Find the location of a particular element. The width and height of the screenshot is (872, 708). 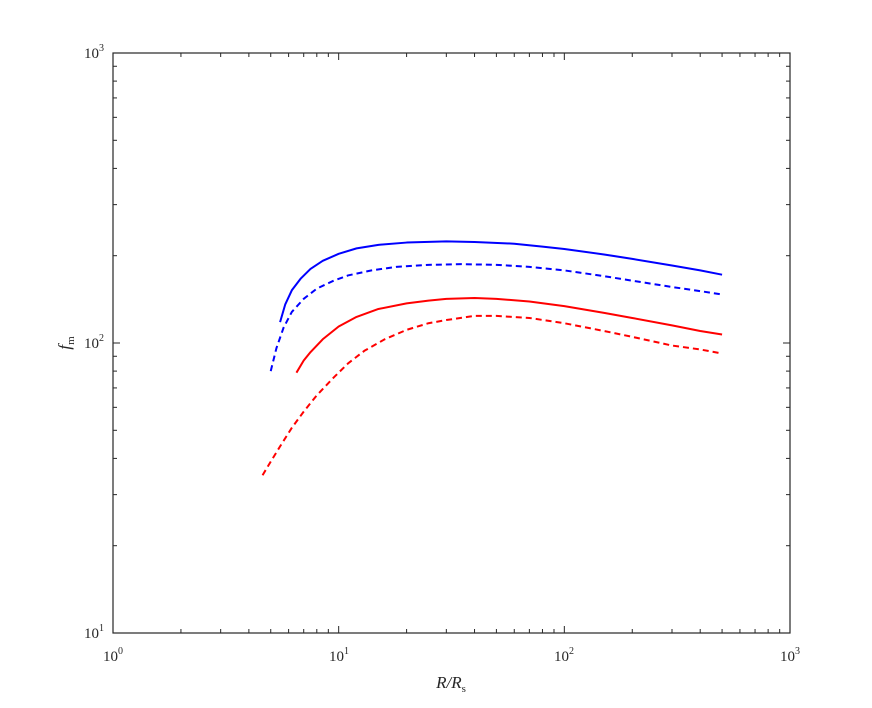

x-tick-label: 10² is located at coordinates (564, 655).